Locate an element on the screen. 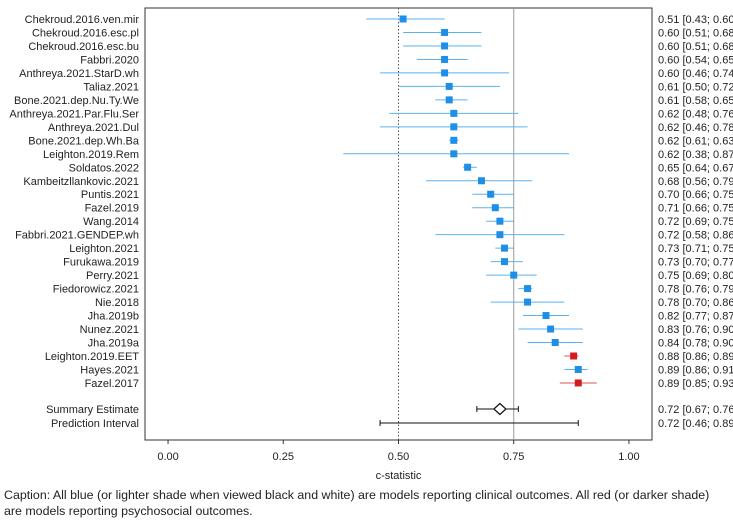 This screenshot has width=733, height=527. ci-value-label: 0.73 [0.70; 0.77] is located at coordinates (695, 263).